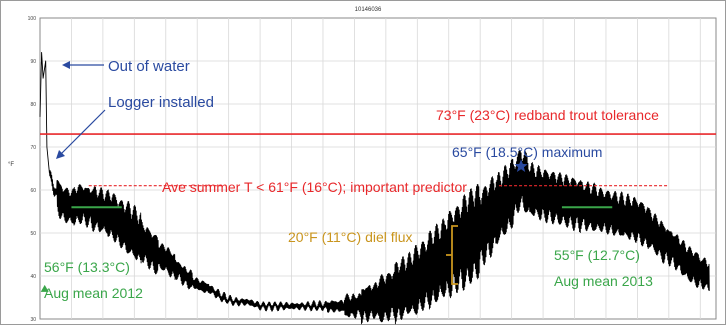  What do you see at coordinates (33, 191) in the screenshot?
I see `y-tick-label: 60` at bounding box center [33, 191].